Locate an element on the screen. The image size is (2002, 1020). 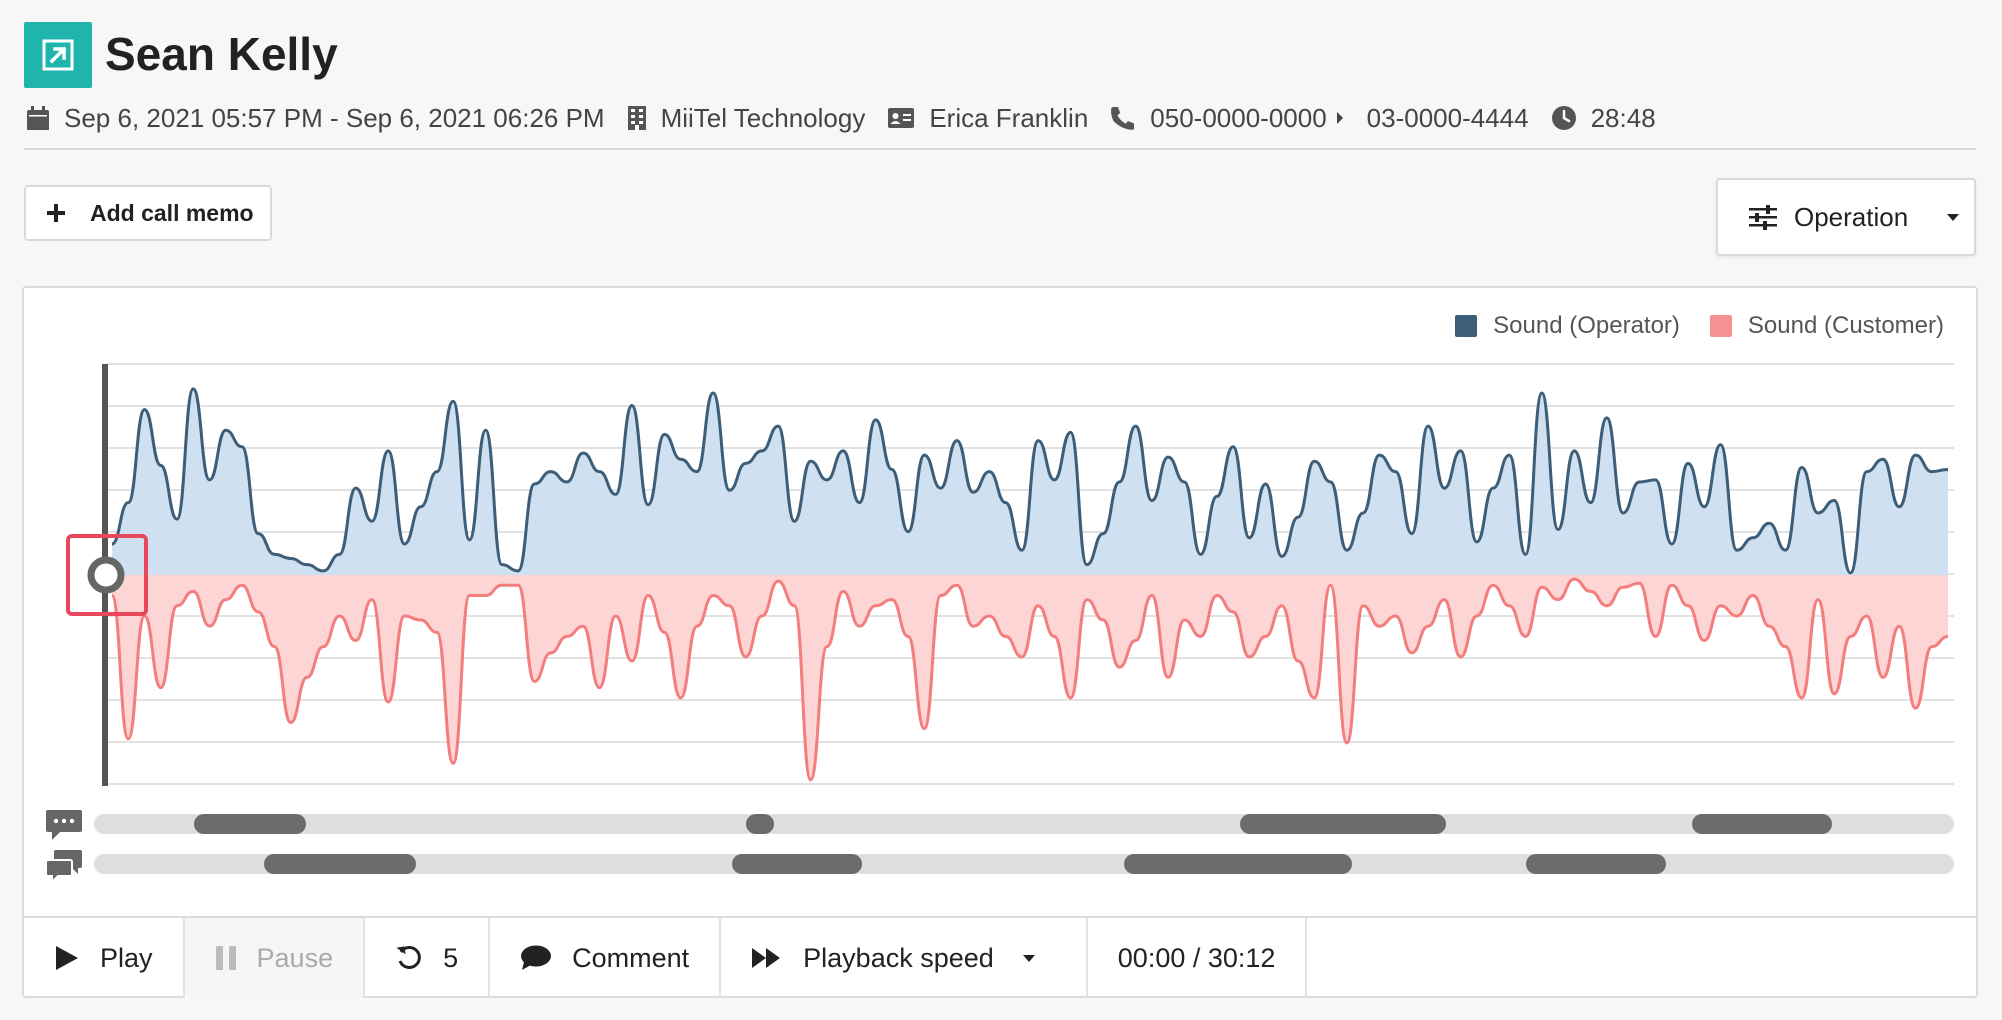
playhead-highlight is located at coordinates (107, 575).